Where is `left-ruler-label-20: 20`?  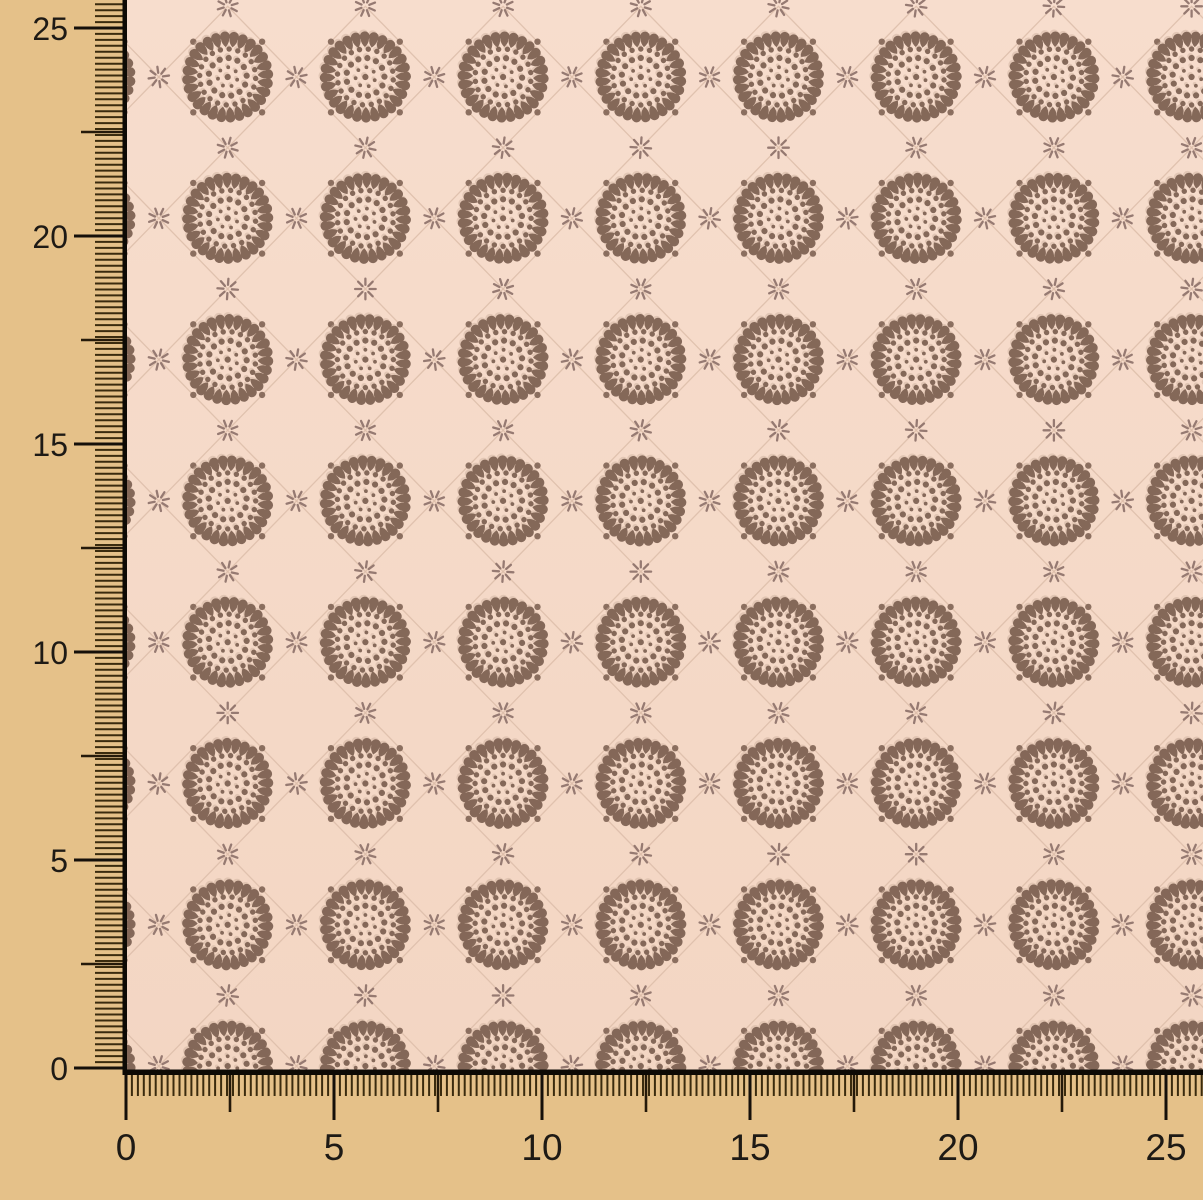
left-ruler-label-20: 20 is located at coordinates (50, 237).